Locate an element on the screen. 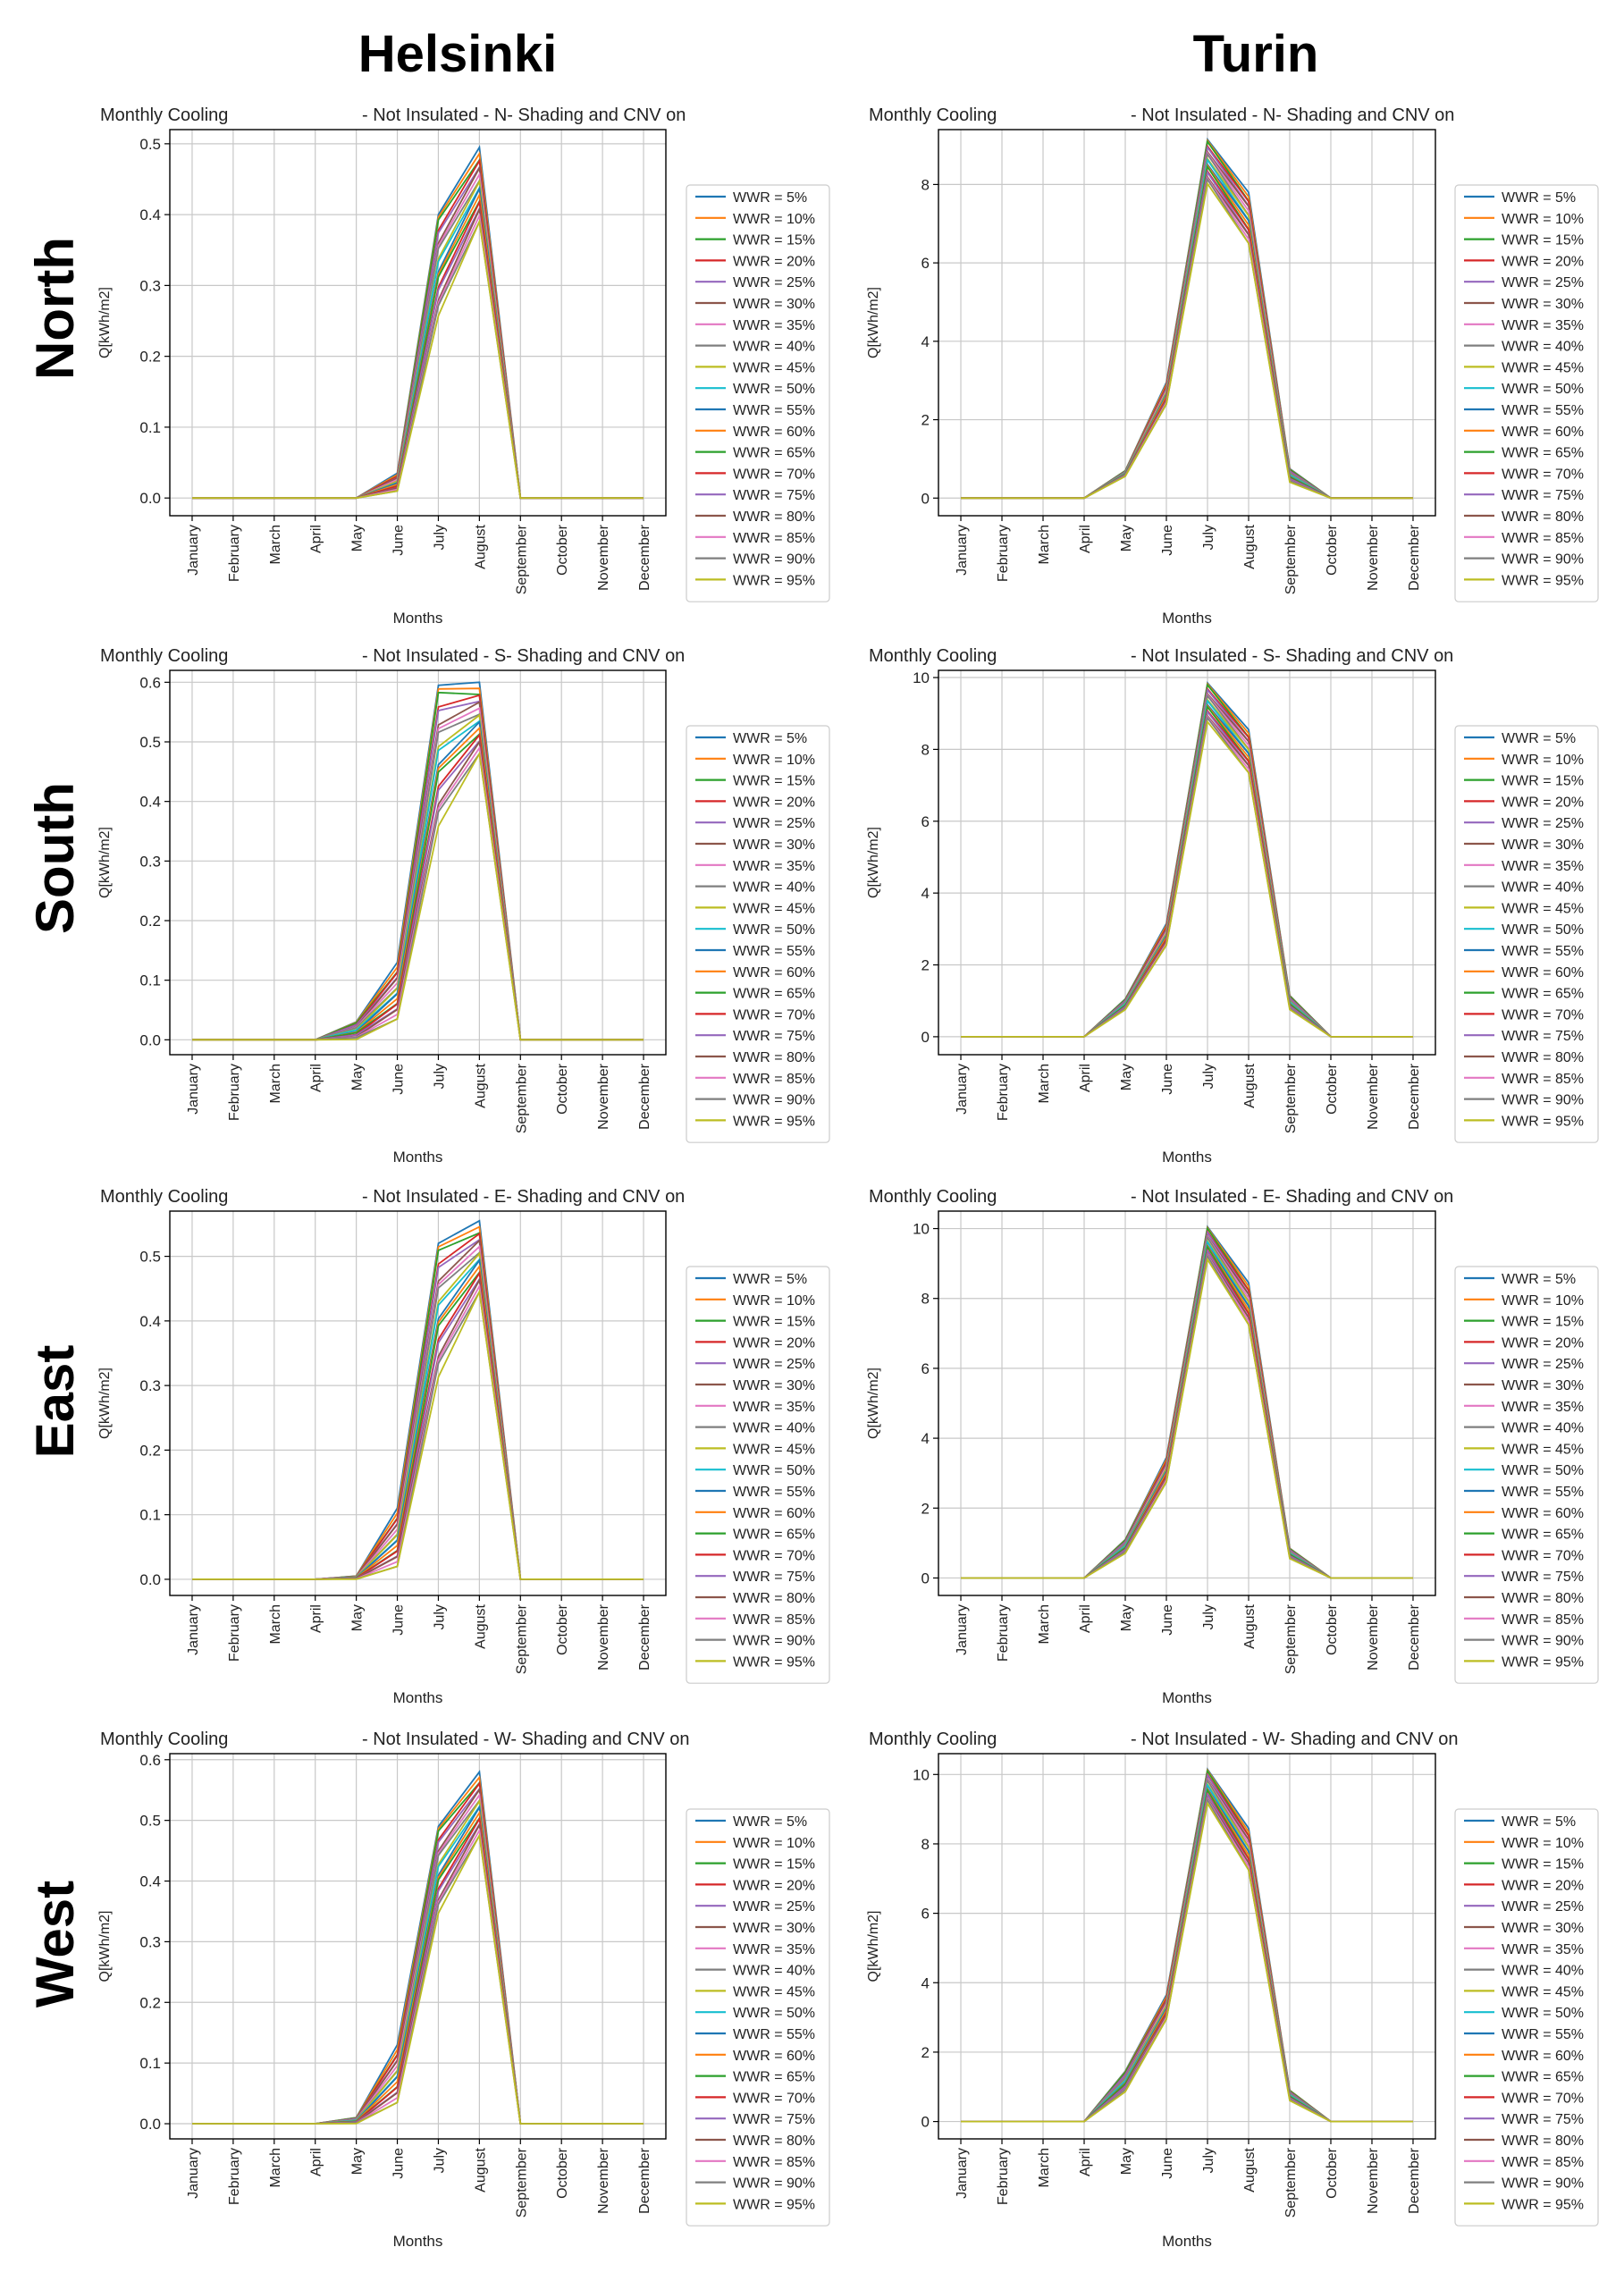 This screenshot has height=2281, width=1624. legend-label: WWR = 20% is located at coordinates (1543, 803).